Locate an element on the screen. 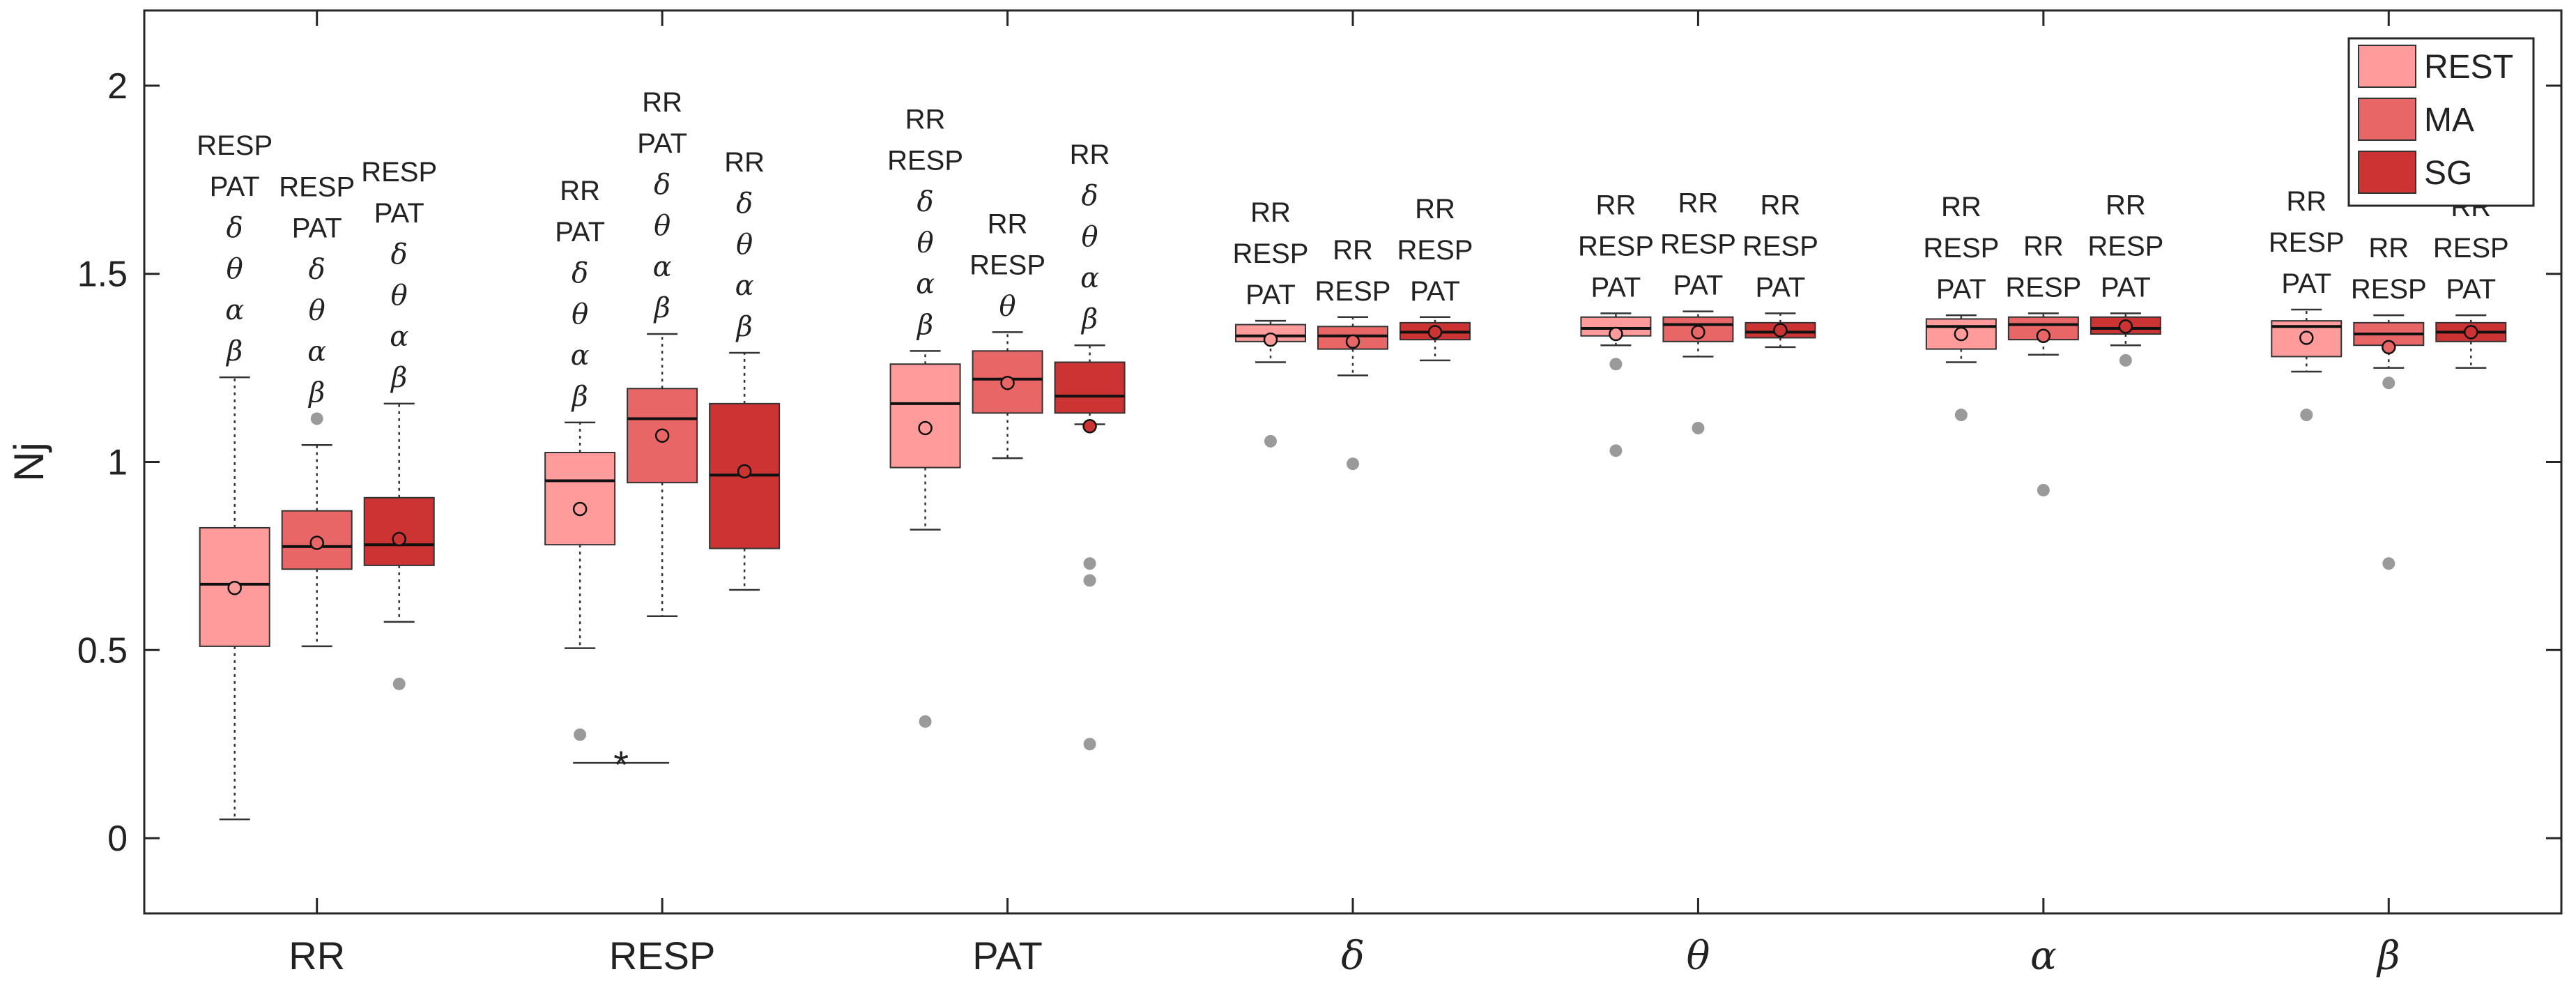 This screenshot has height=988, width=2576. x-category-label: β is located at coordinates (2388, 956).